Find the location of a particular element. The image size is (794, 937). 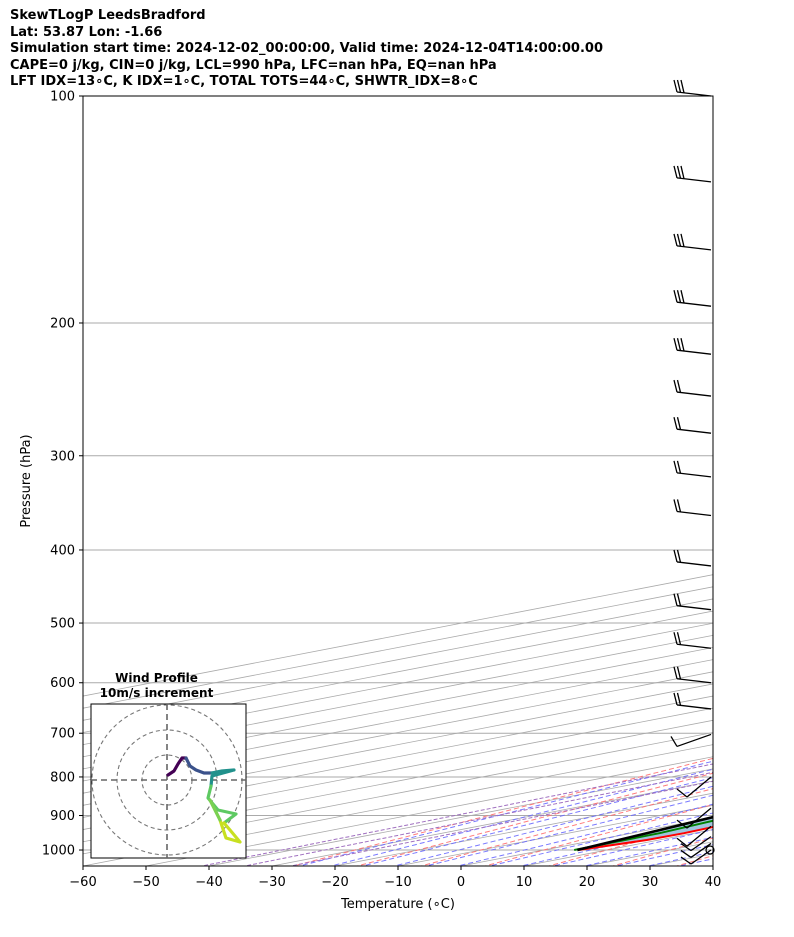

y-tick-label: 1000 is located at coordinates (58, 851).